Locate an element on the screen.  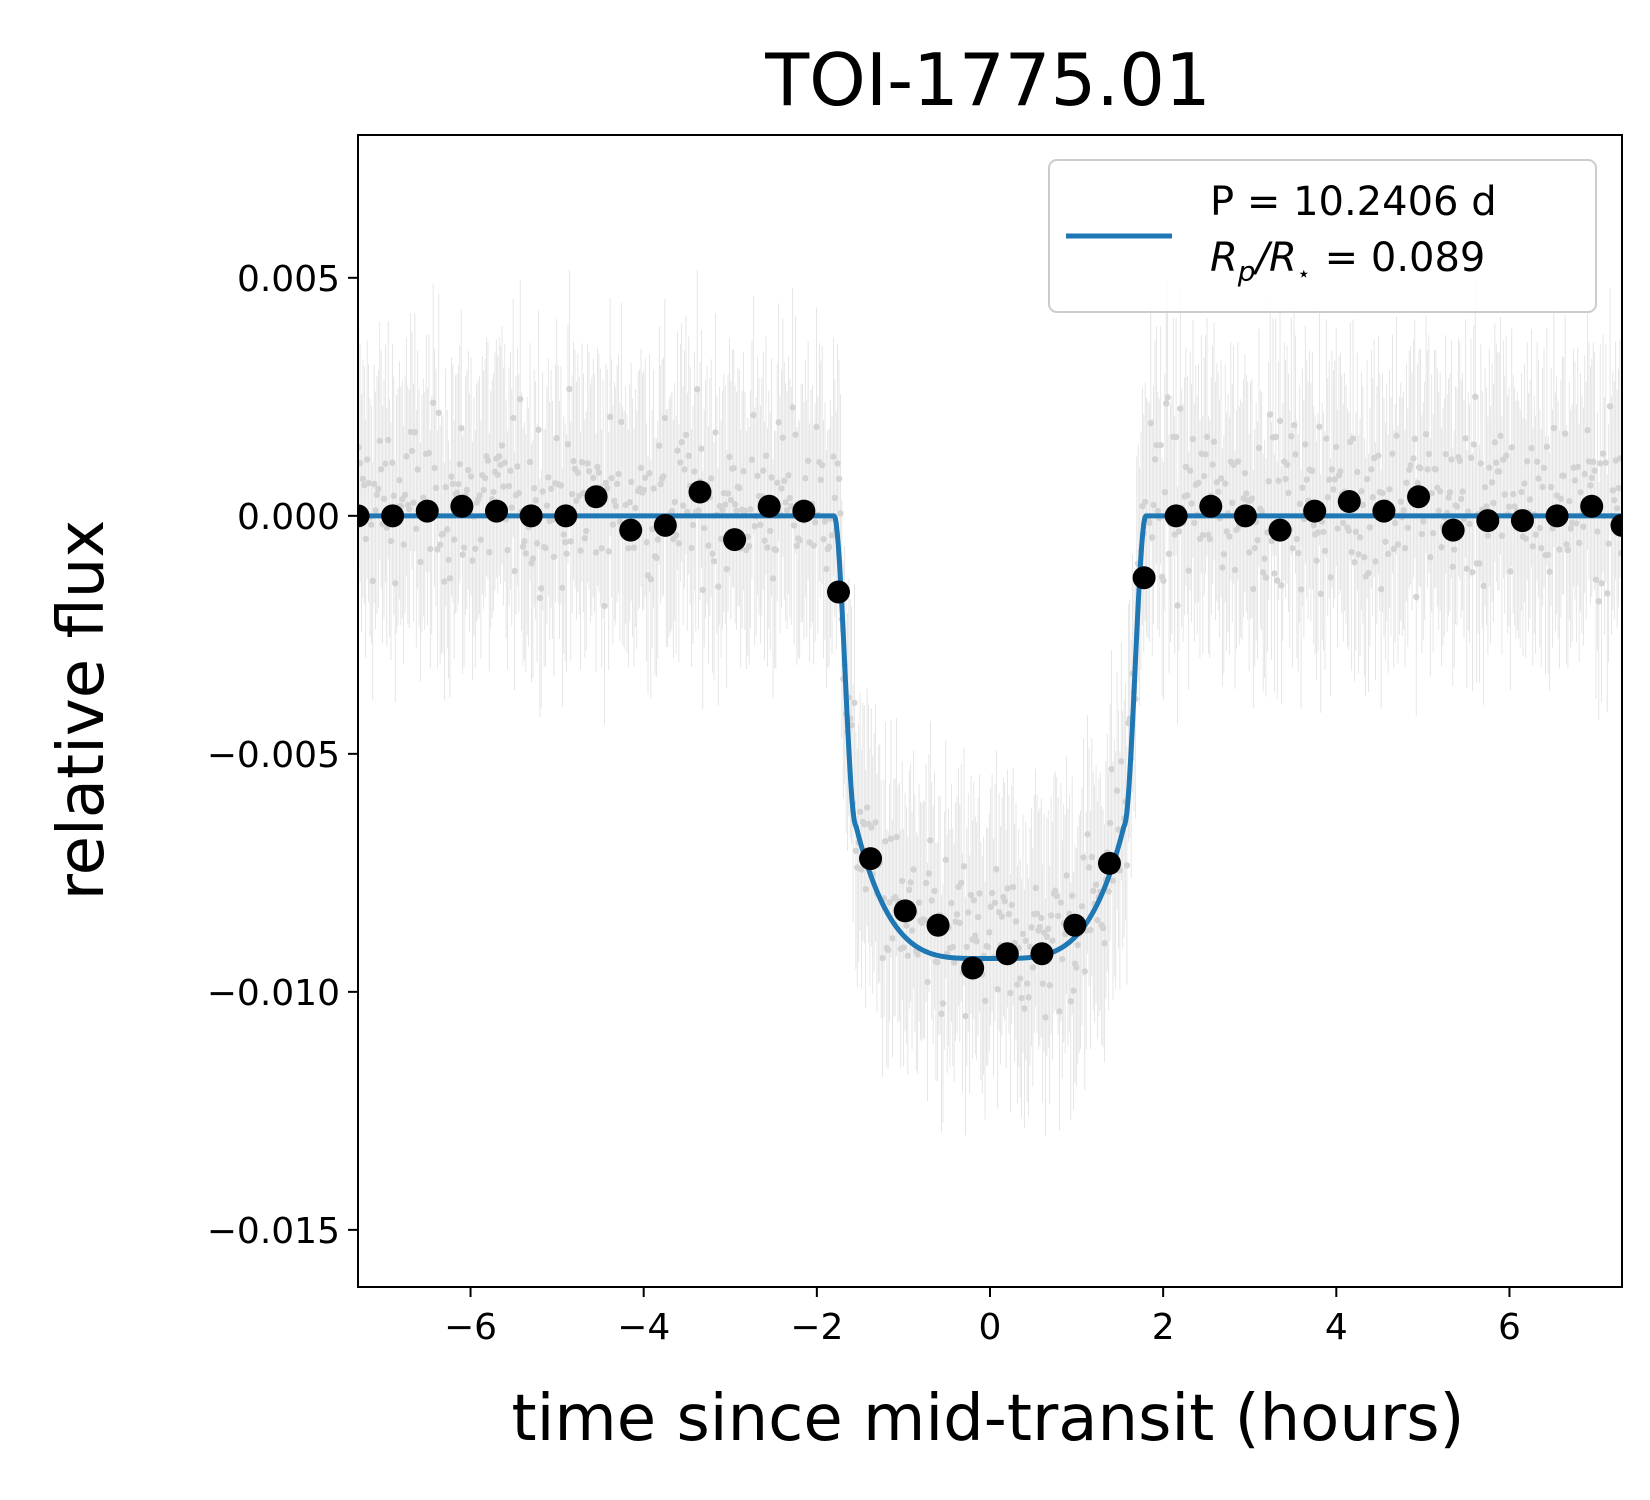
chart-title: TOI-1775.01 is located at coordinates (987, 80).